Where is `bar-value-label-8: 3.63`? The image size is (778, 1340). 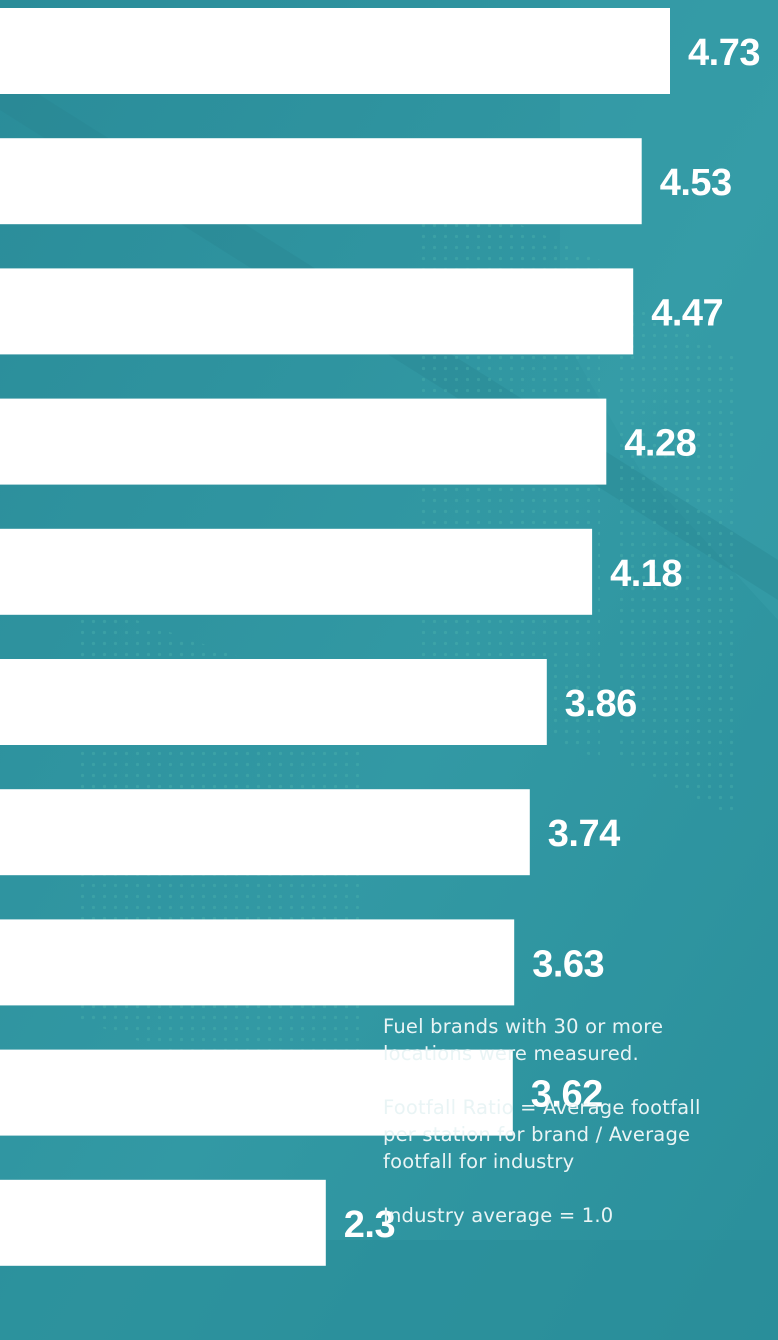
bar-value-label-8: 3.63 is located at coordinates (568, 964).